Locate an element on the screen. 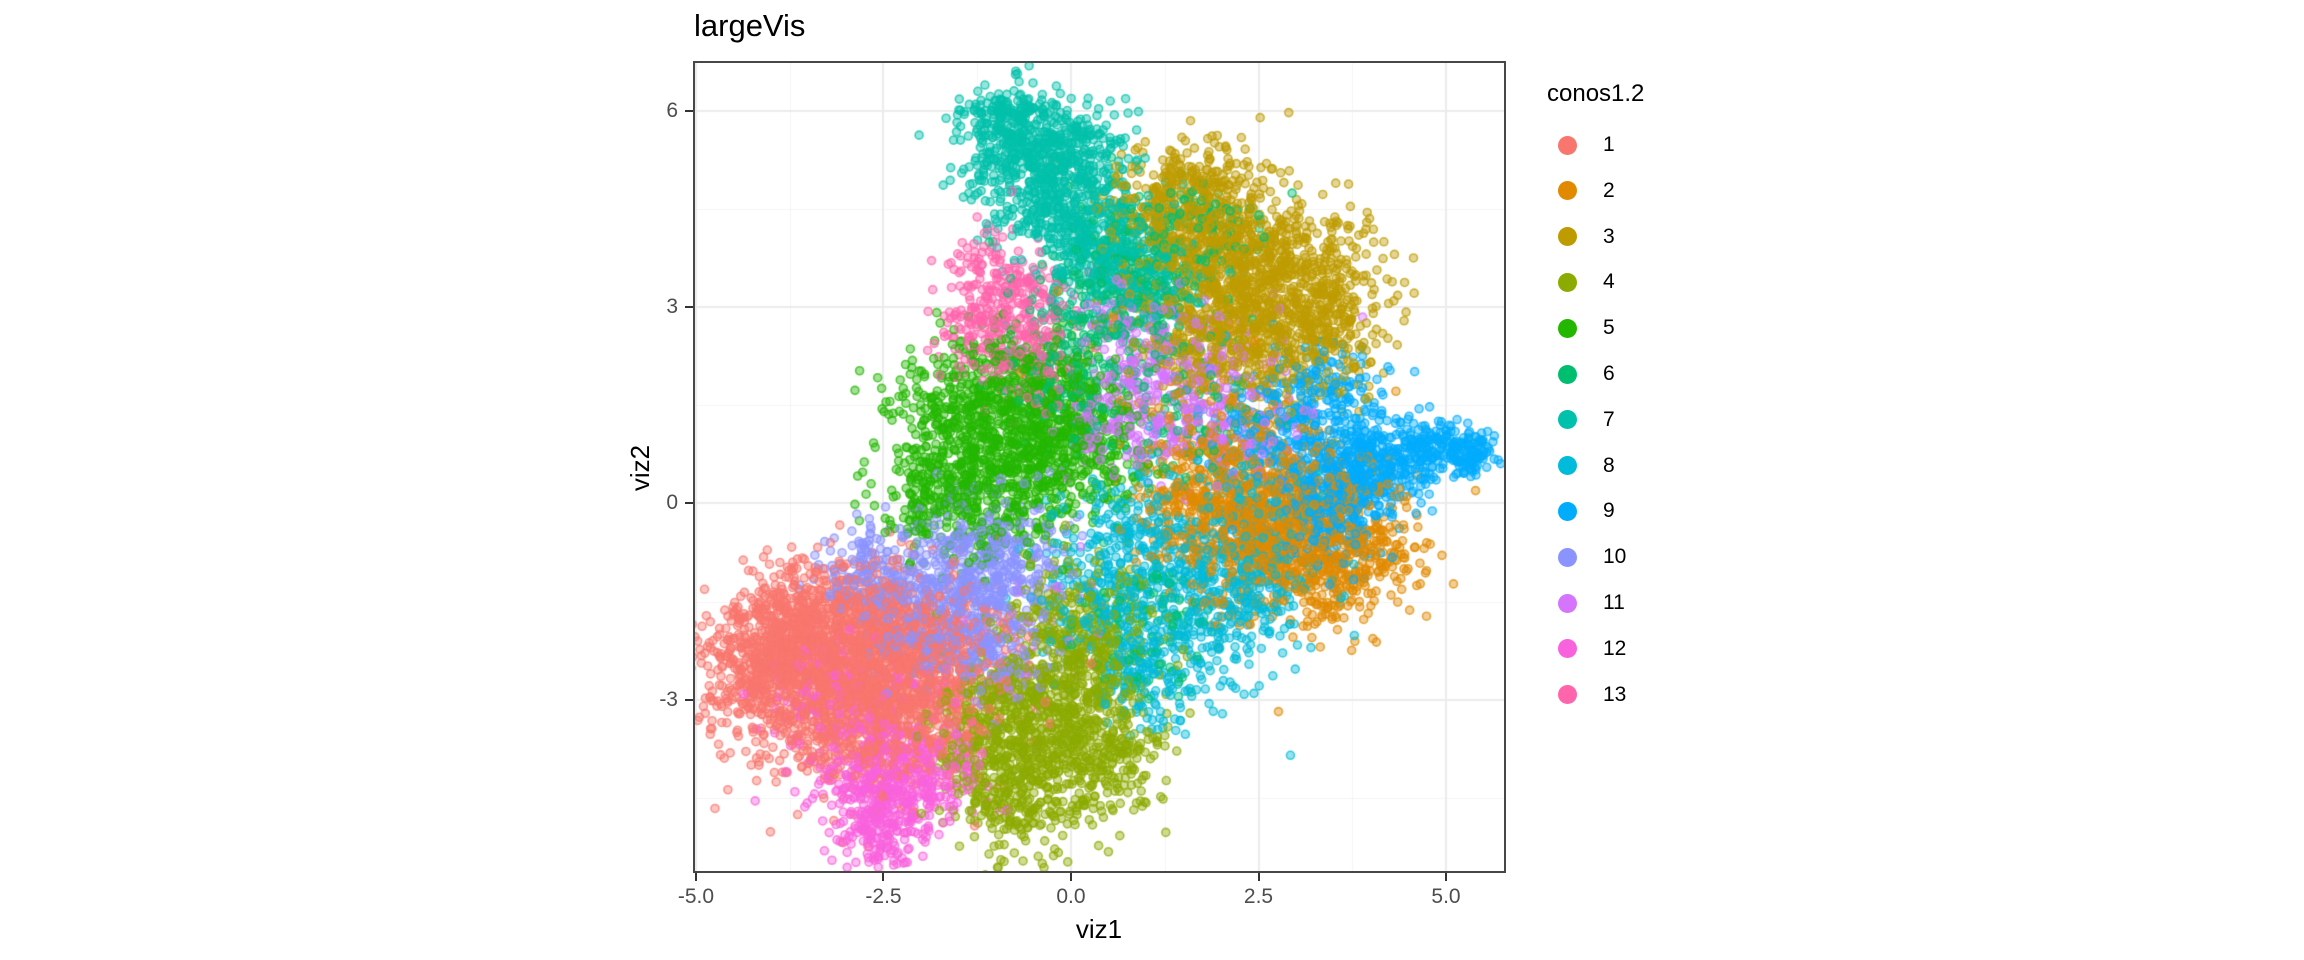  y-axis-title: viz2 is located at coordinates (640, 468).